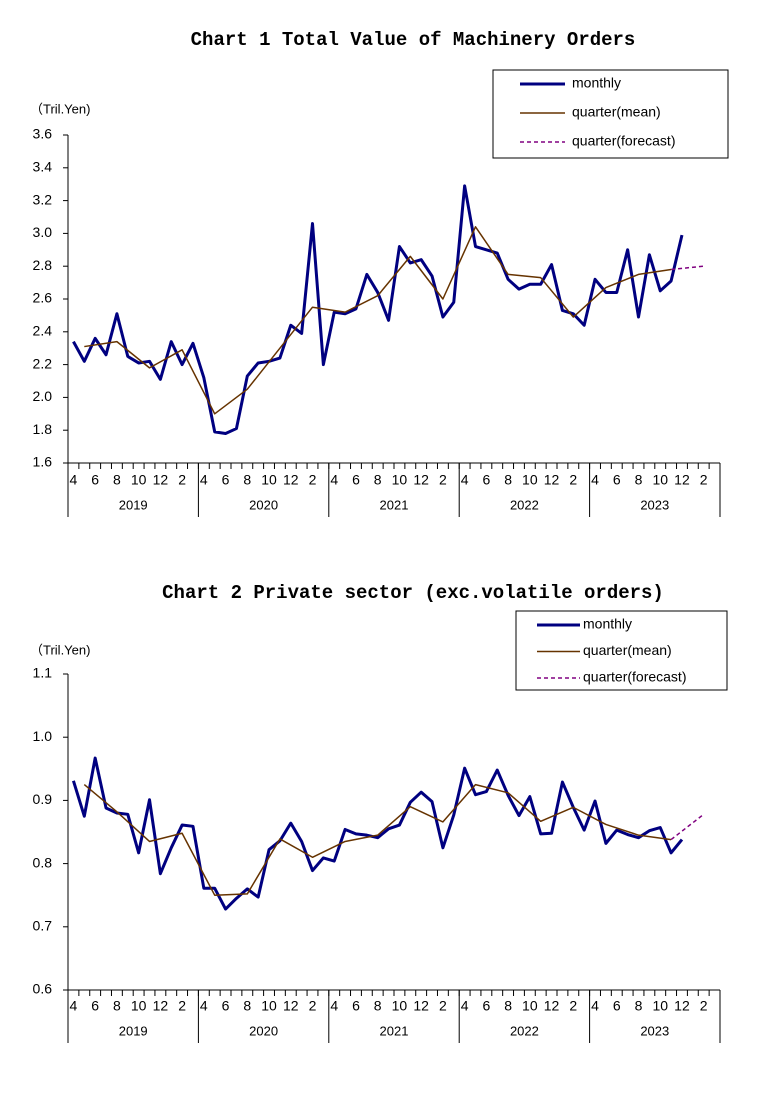 This screenshot has height=1104, width=772. What do you see at coordinates (43, 429) in the screenshot?
I see `y-tick-label: 1.8` at bounding box center [43, 429].